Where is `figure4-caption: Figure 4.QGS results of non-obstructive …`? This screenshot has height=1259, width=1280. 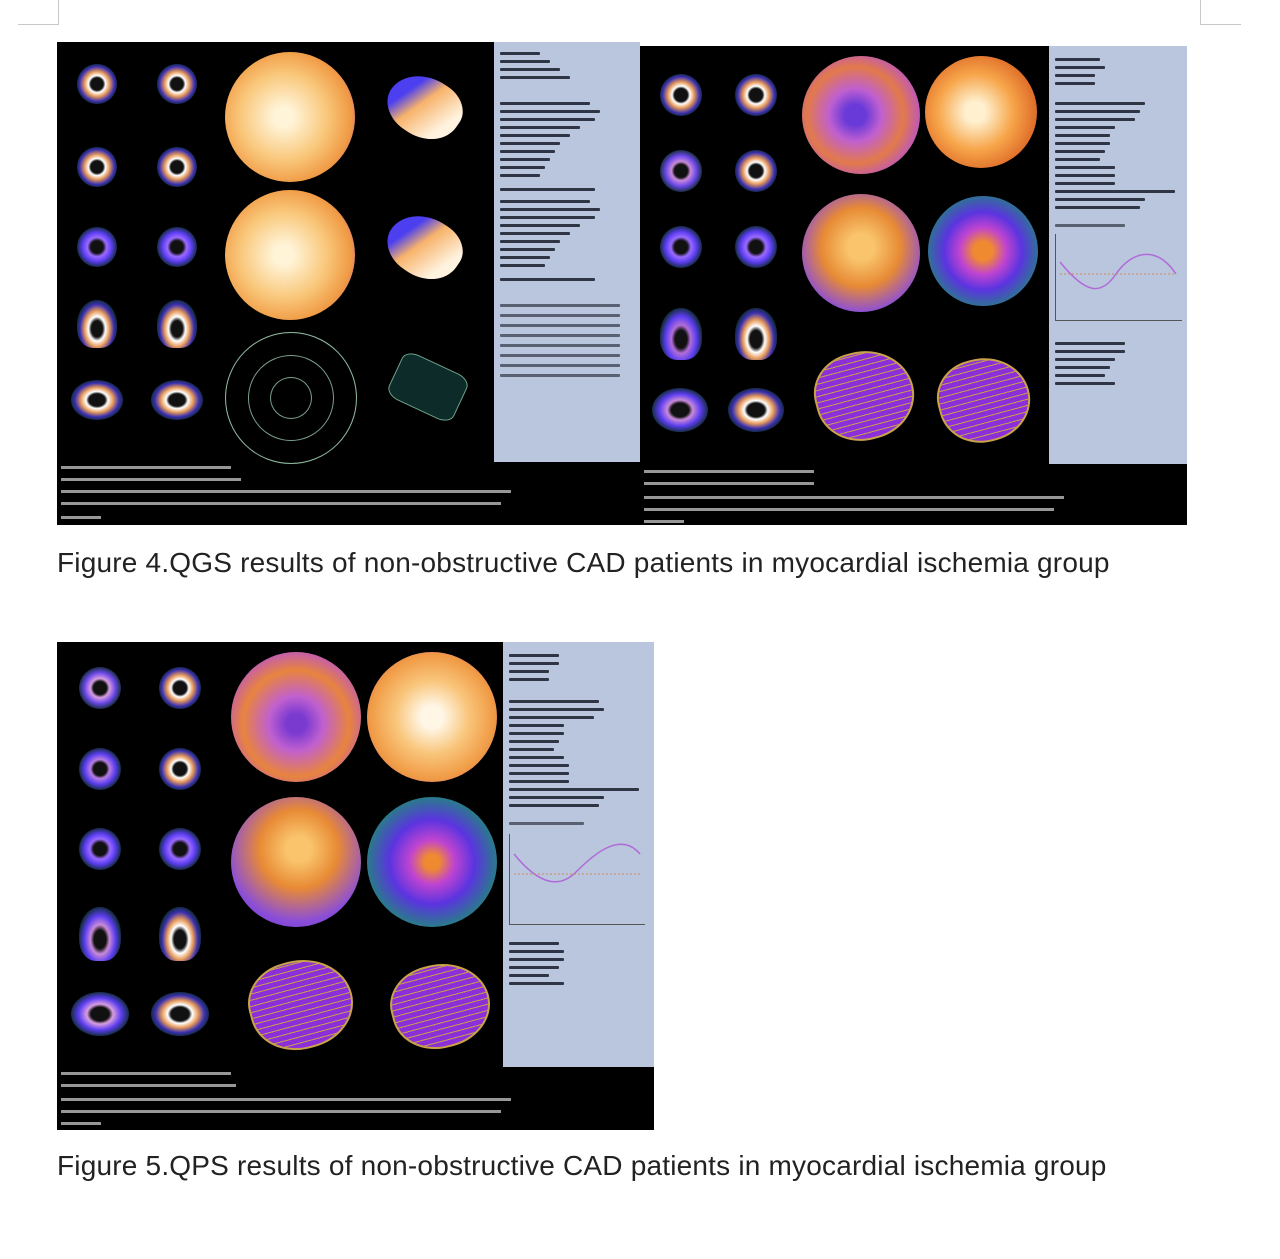 figure4-caption: Figure 4.QGS results of non-obstructive … is located at coordinates (583, 562).